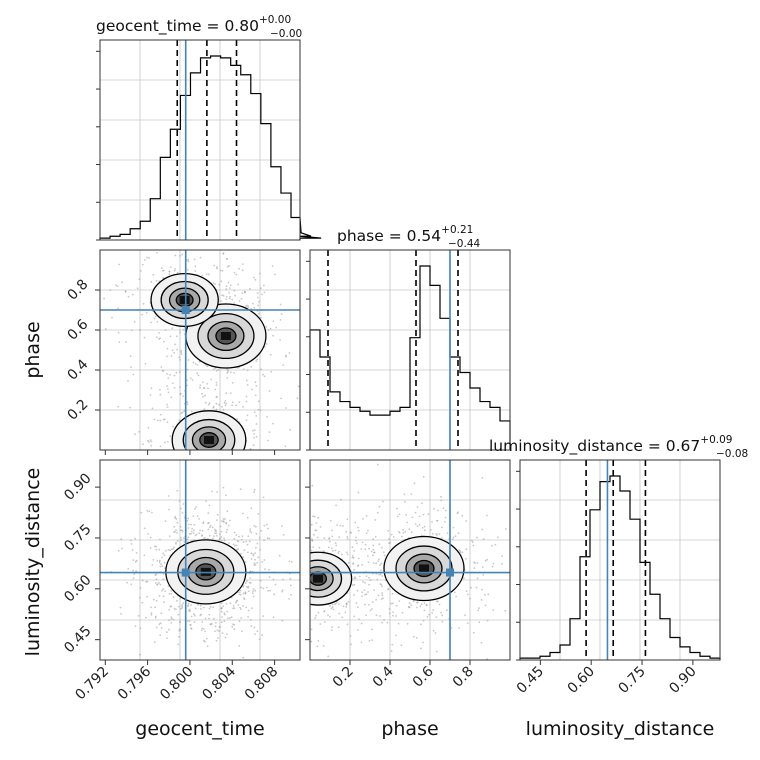 Image resolution: width=760 pixels, height=760 pixels. Describe the element at coordinates (410, 560) in the screenshot. I see `2d-panel-luminosity-distance-vs-phase` at that location.